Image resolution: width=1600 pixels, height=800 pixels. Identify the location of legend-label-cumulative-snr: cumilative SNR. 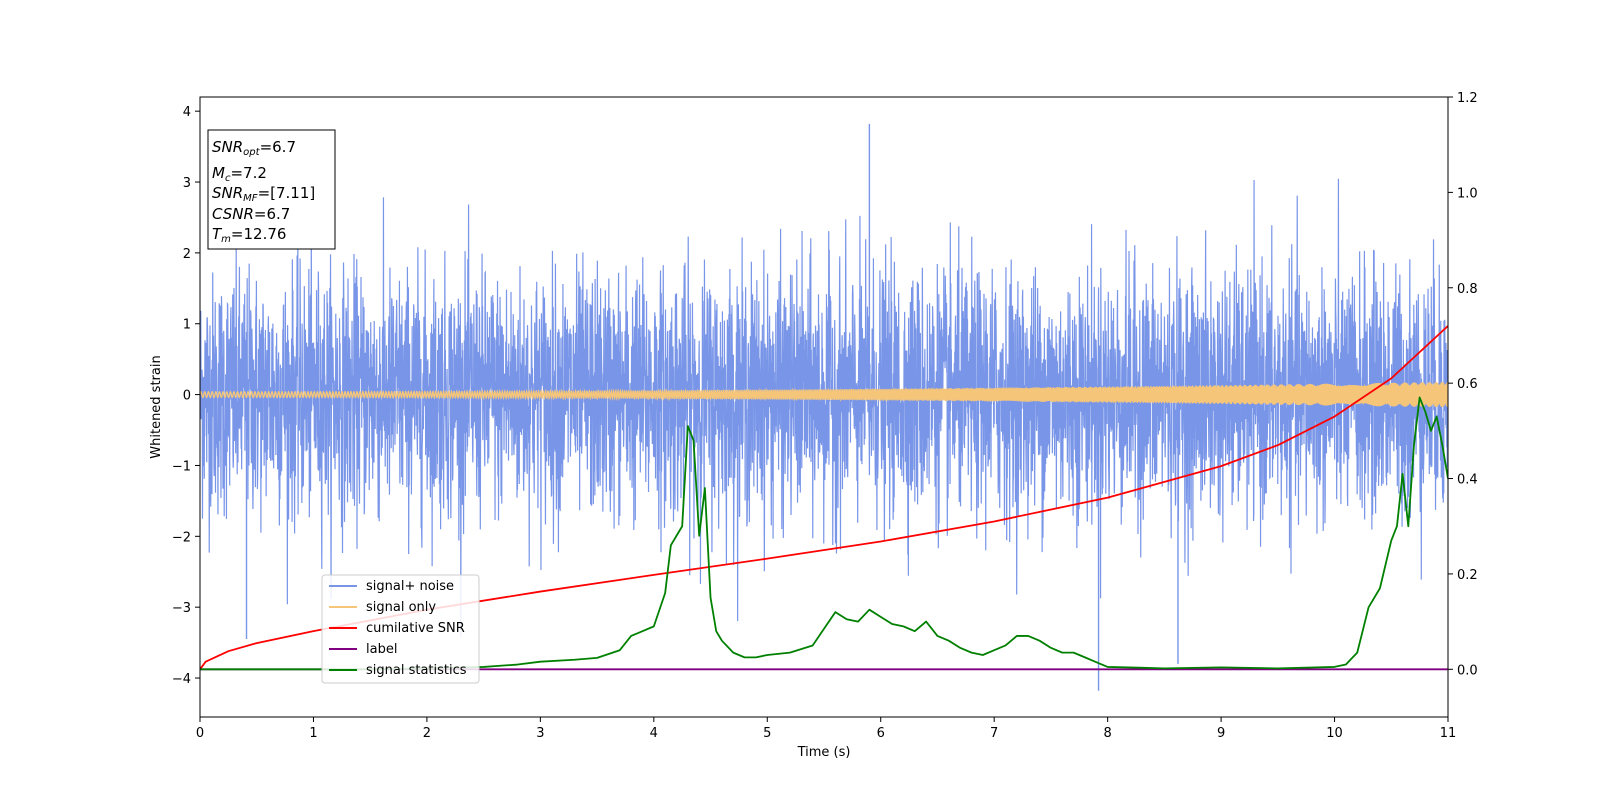
(415, 628).